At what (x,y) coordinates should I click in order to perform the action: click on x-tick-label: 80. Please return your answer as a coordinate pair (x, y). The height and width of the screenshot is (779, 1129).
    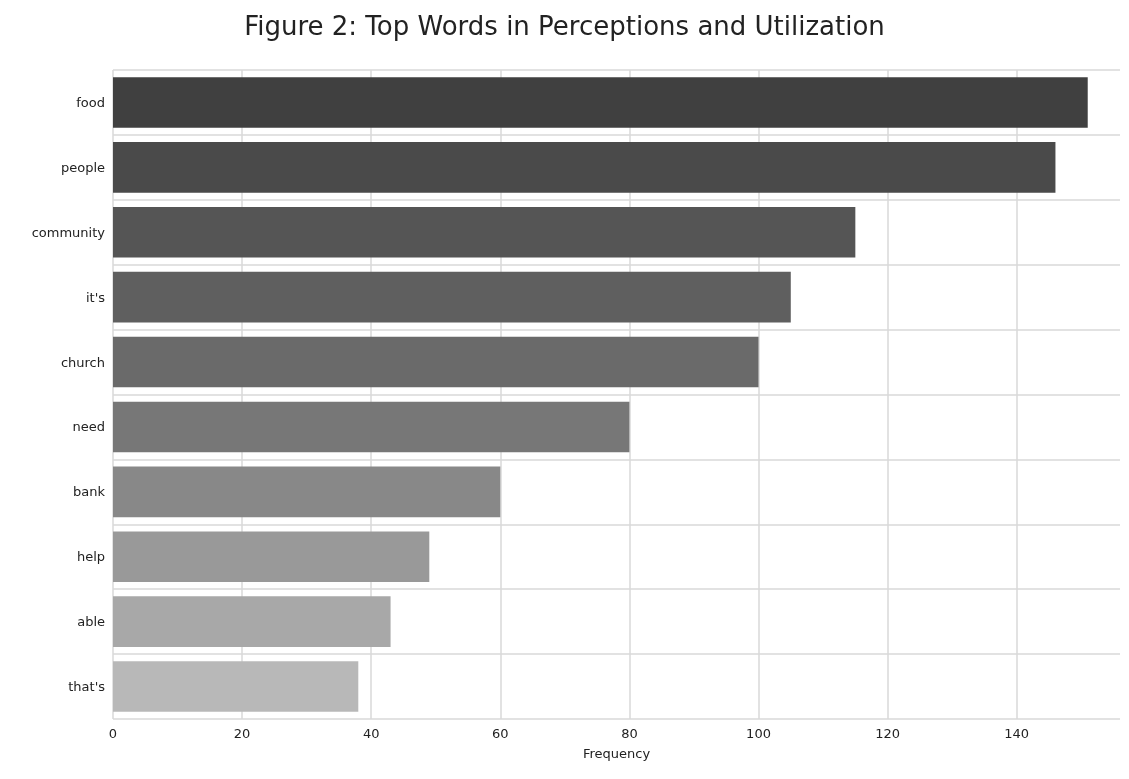
    Looking at the image, I should click on (629, 733).